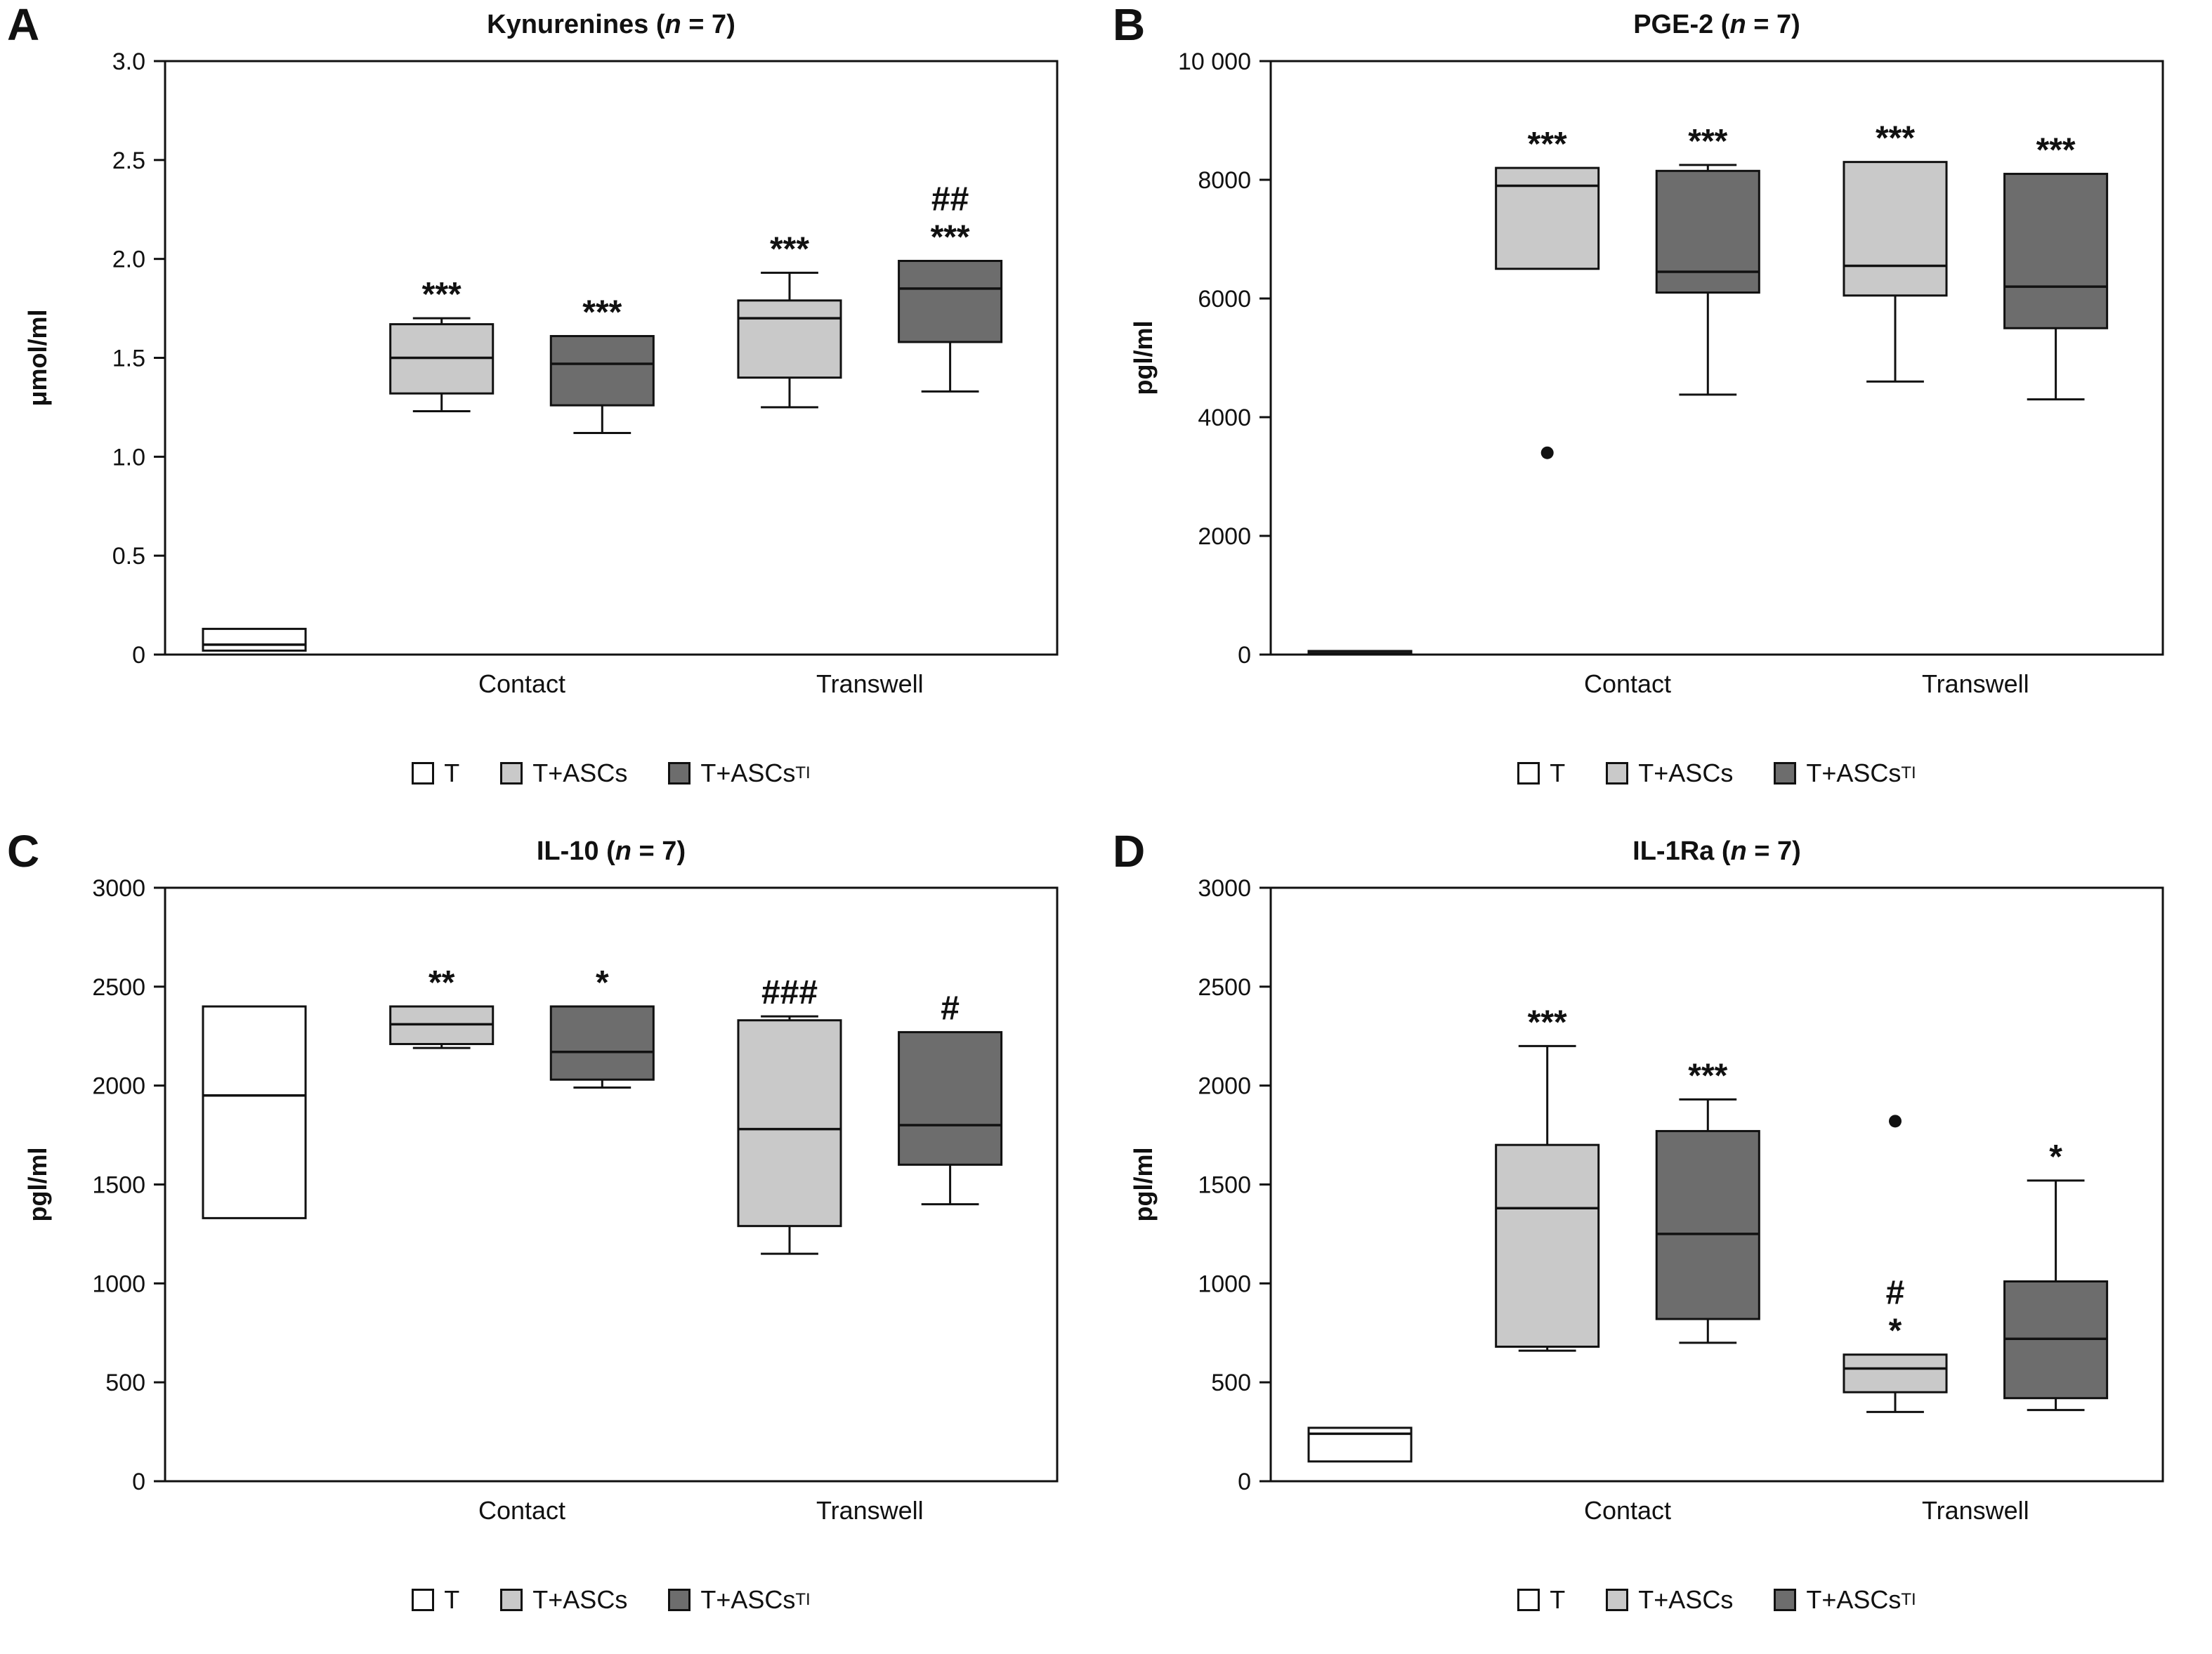 This screenshot has width=2212, height=1654. What do you see at coordinates (23, 852) in the screenshot?
I see `panel-letter-c: C` at bounding box center [23, 852].